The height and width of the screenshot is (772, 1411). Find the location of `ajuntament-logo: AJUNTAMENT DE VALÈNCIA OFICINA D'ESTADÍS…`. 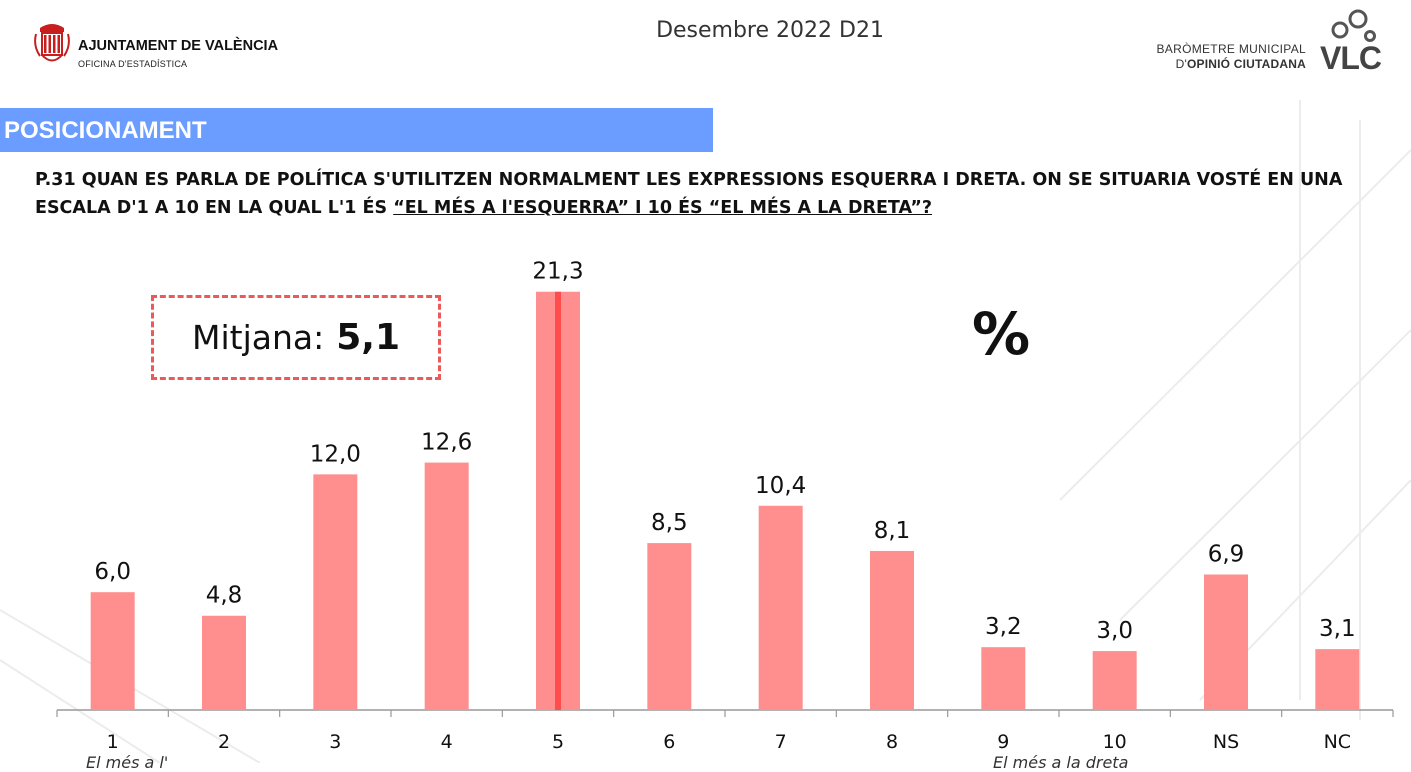

ajuntament-logo: AJUNTAMENT DE VALÈNCIA OFICINA D'ESTADÍS… is located at coordinates (162, 47).